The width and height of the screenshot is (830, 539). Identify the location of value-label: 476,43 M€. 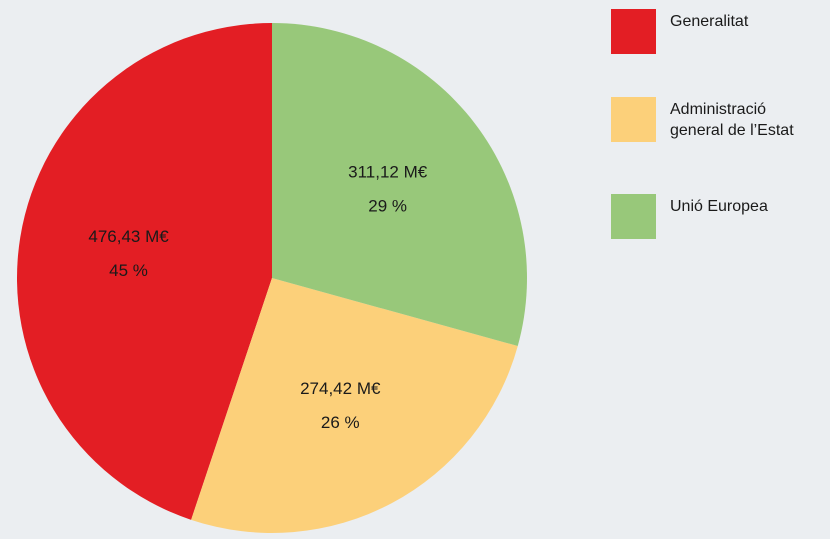
(128, 236).